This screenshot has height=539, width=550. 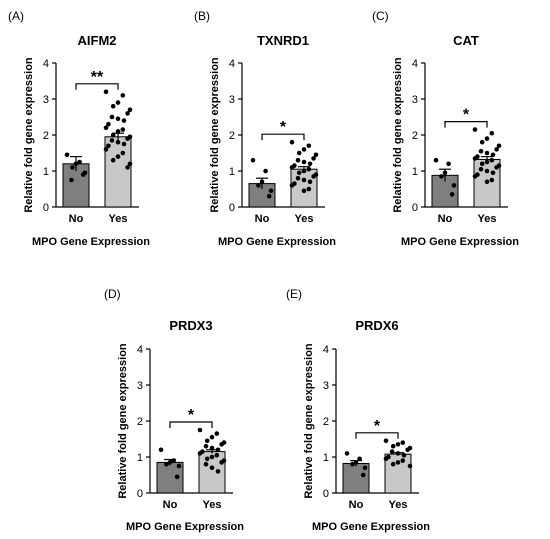 I want to click on panel-title: CAT, so click(x=466, y=40).